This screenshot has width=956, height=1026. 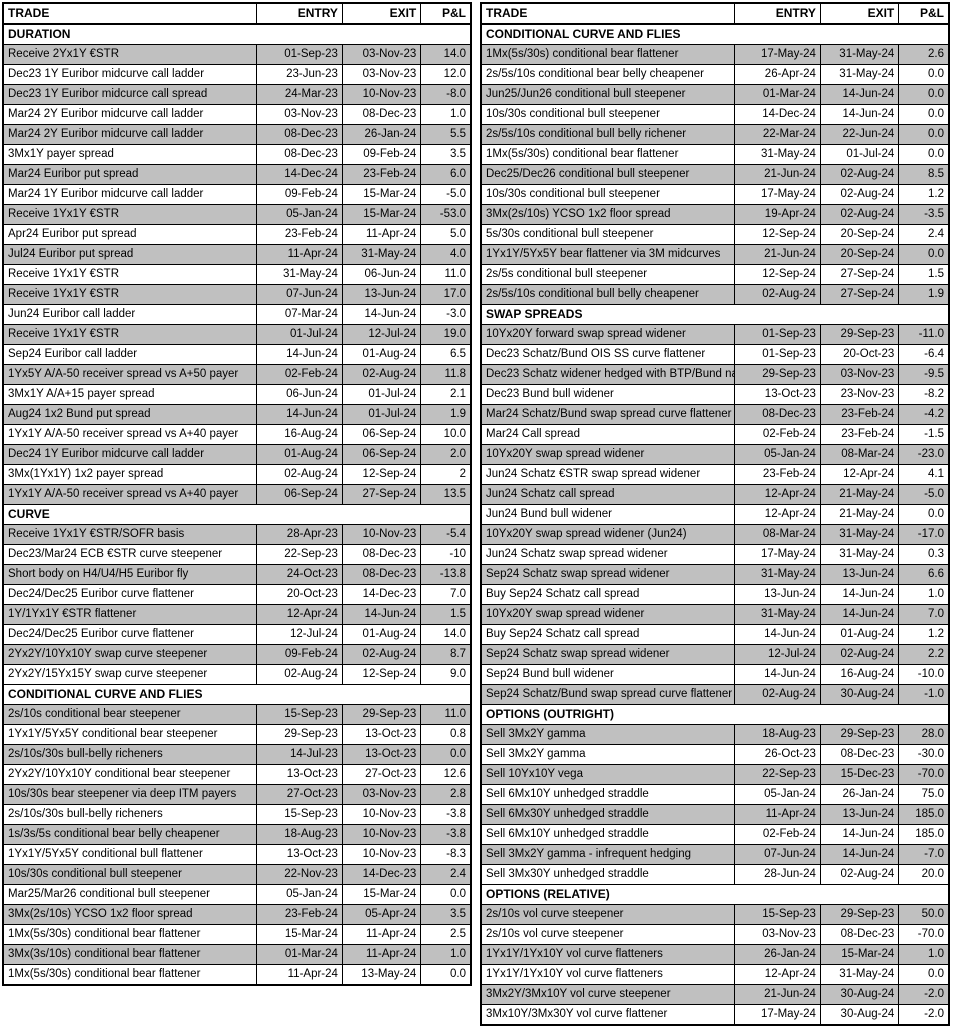 I want to click on trade-cell: Sep24 Schatz swap spread widener, so click(x=607, y=654).